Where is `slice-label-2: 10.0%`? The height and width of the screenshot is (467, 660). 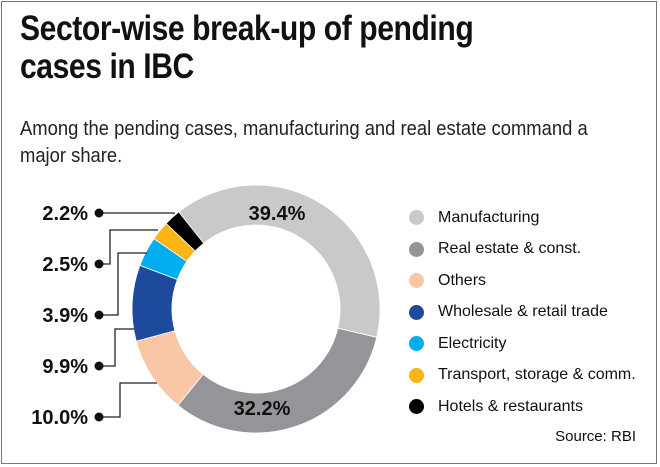
slice-label-2: 10.0% is located at coordinates (59, 418).